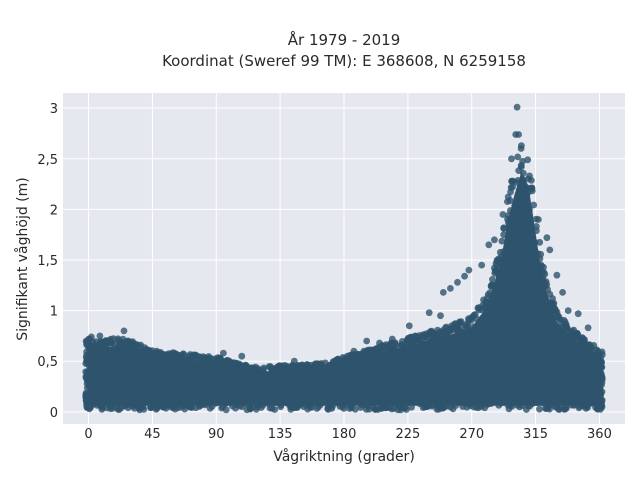 This screenshot has height=480, width=640. What do you see at coordinates (54, 413) in the screenshot?
I see `y-tick-label: 0` at bounding box center [54, 413].